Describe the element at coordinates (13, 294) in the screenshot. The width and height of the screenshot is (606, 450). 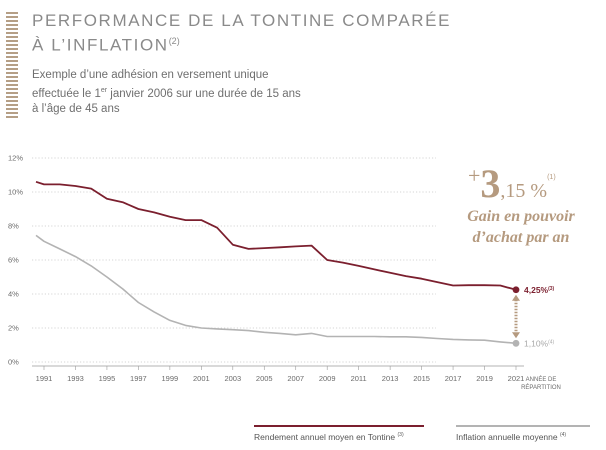
I see `y-tick-label: 4%` at that location.